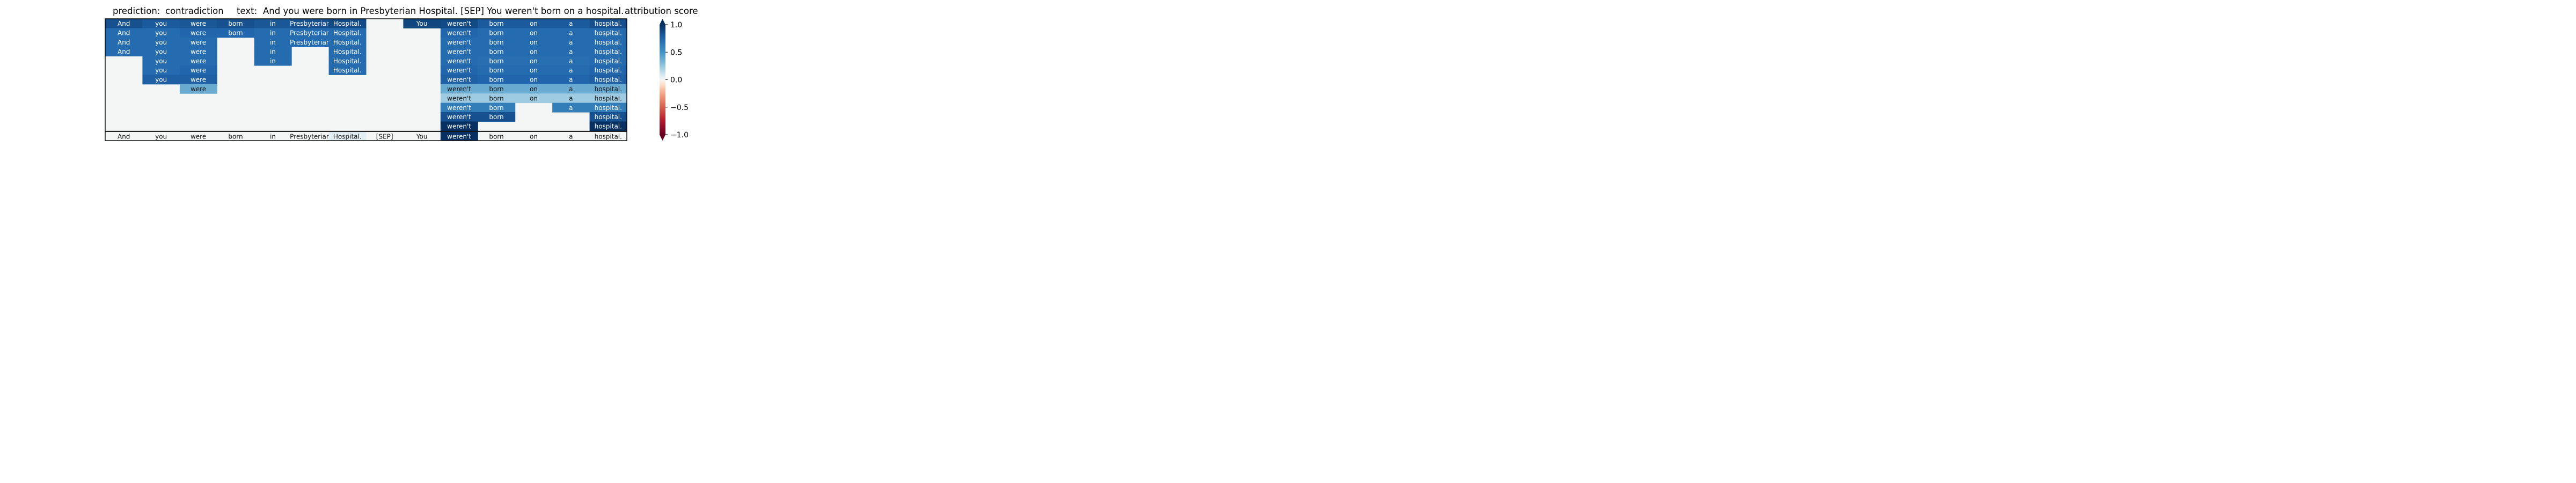  I want to click on colorbar-tick-label: 0.5, so click(676, 52).